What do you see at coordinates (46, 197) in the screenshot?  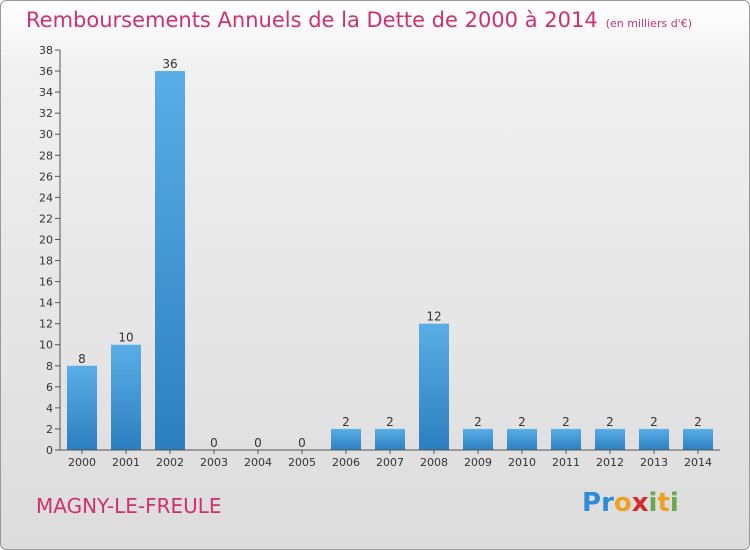 I see `y-tick-label: 24` at bounding box center [46, 197].